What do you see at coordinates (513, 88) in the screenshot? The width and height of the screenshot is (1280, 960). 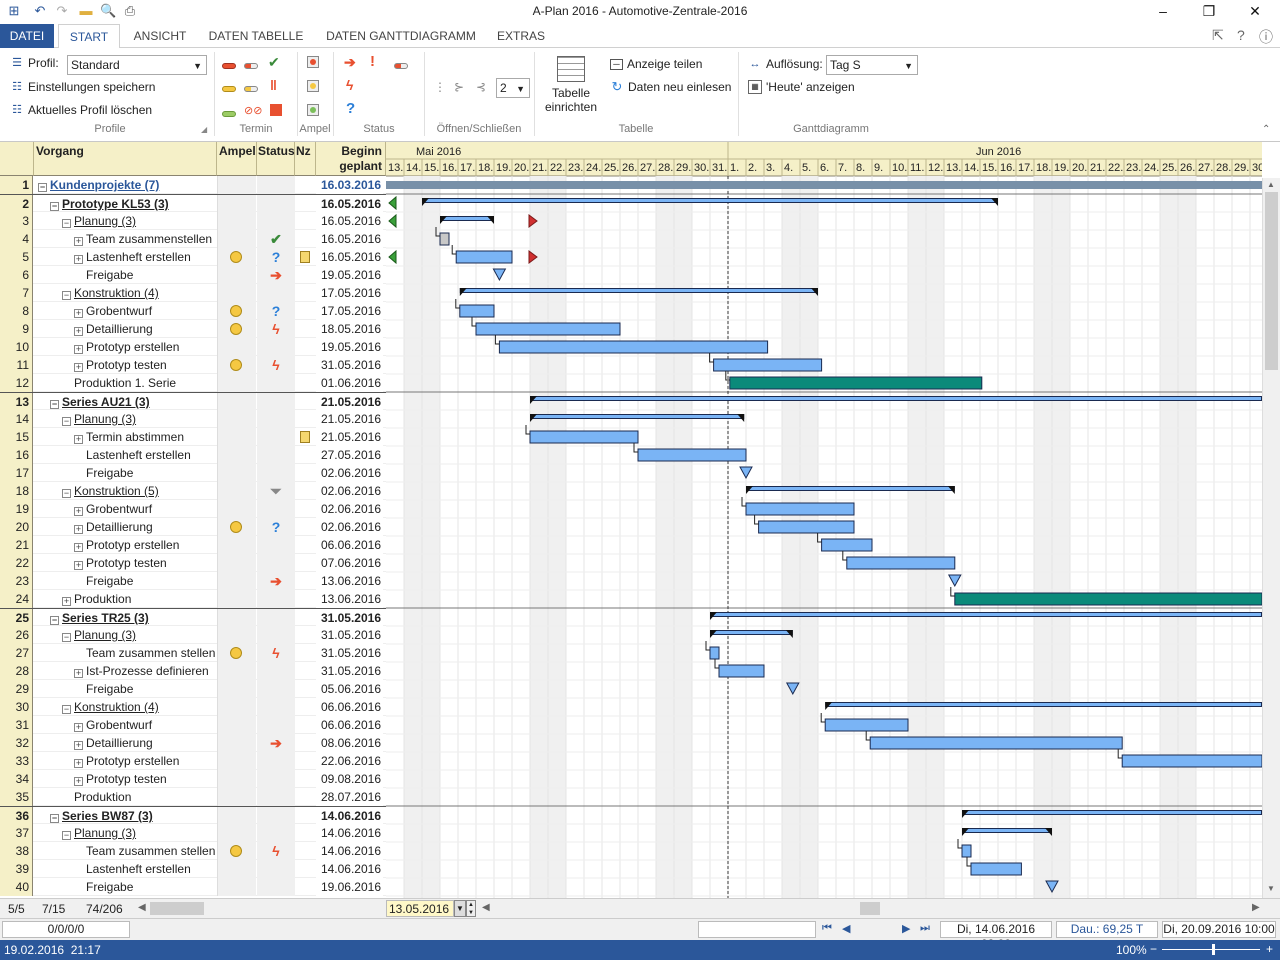 I see `level-combo: 2 ▼` at bounding box center [513, 88].